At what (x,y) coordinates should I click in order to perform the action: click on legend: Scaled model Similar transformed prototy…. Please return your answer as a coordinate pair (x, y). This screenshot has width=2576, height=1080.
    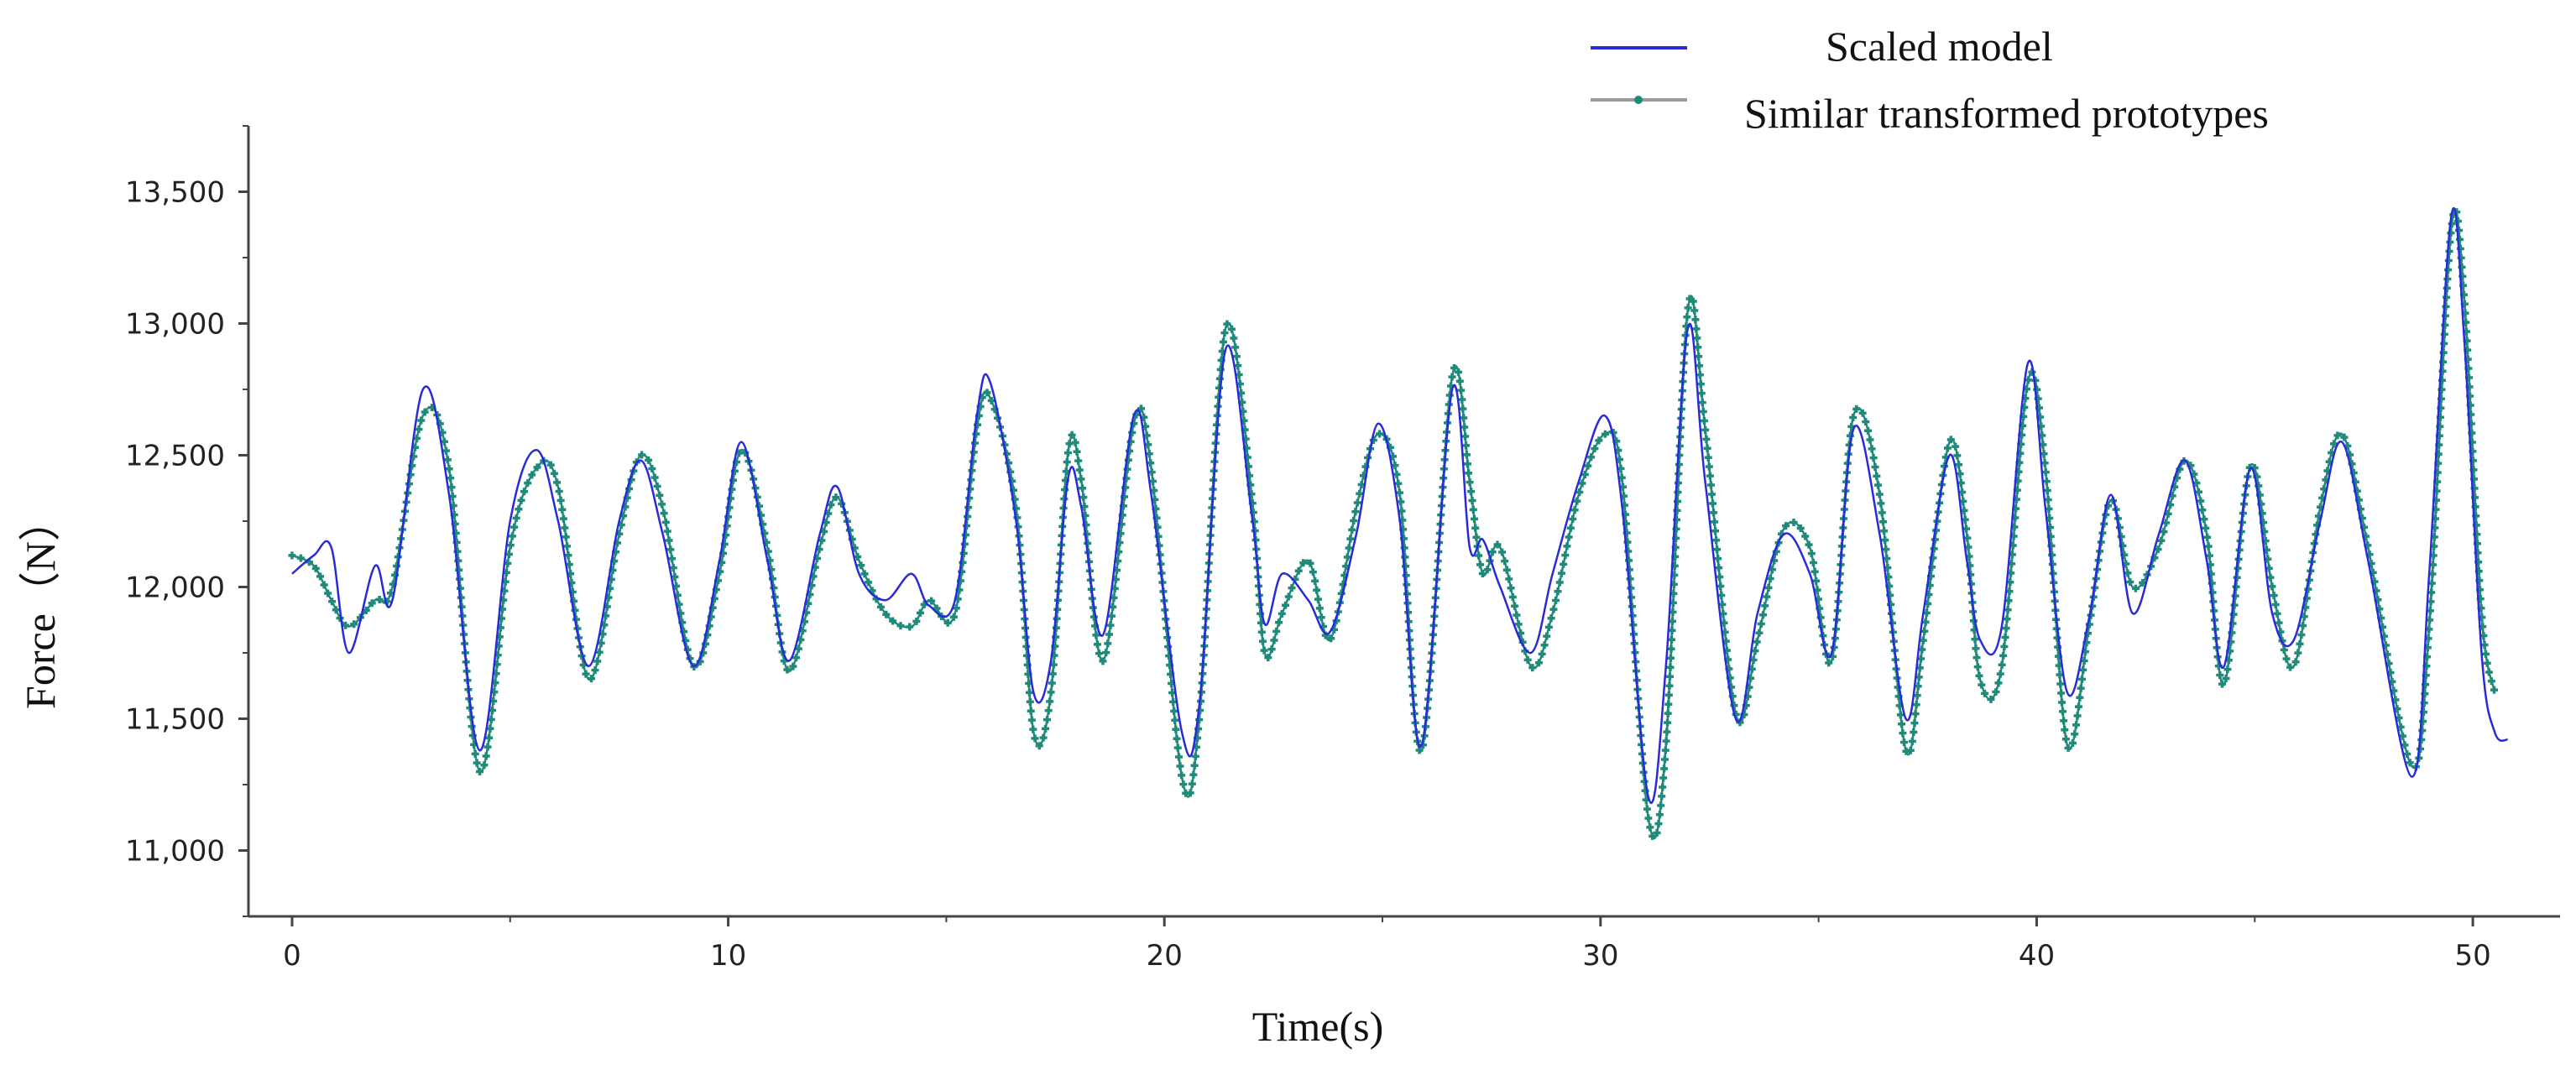
    Looking at the image, I should click on (1930, 80).